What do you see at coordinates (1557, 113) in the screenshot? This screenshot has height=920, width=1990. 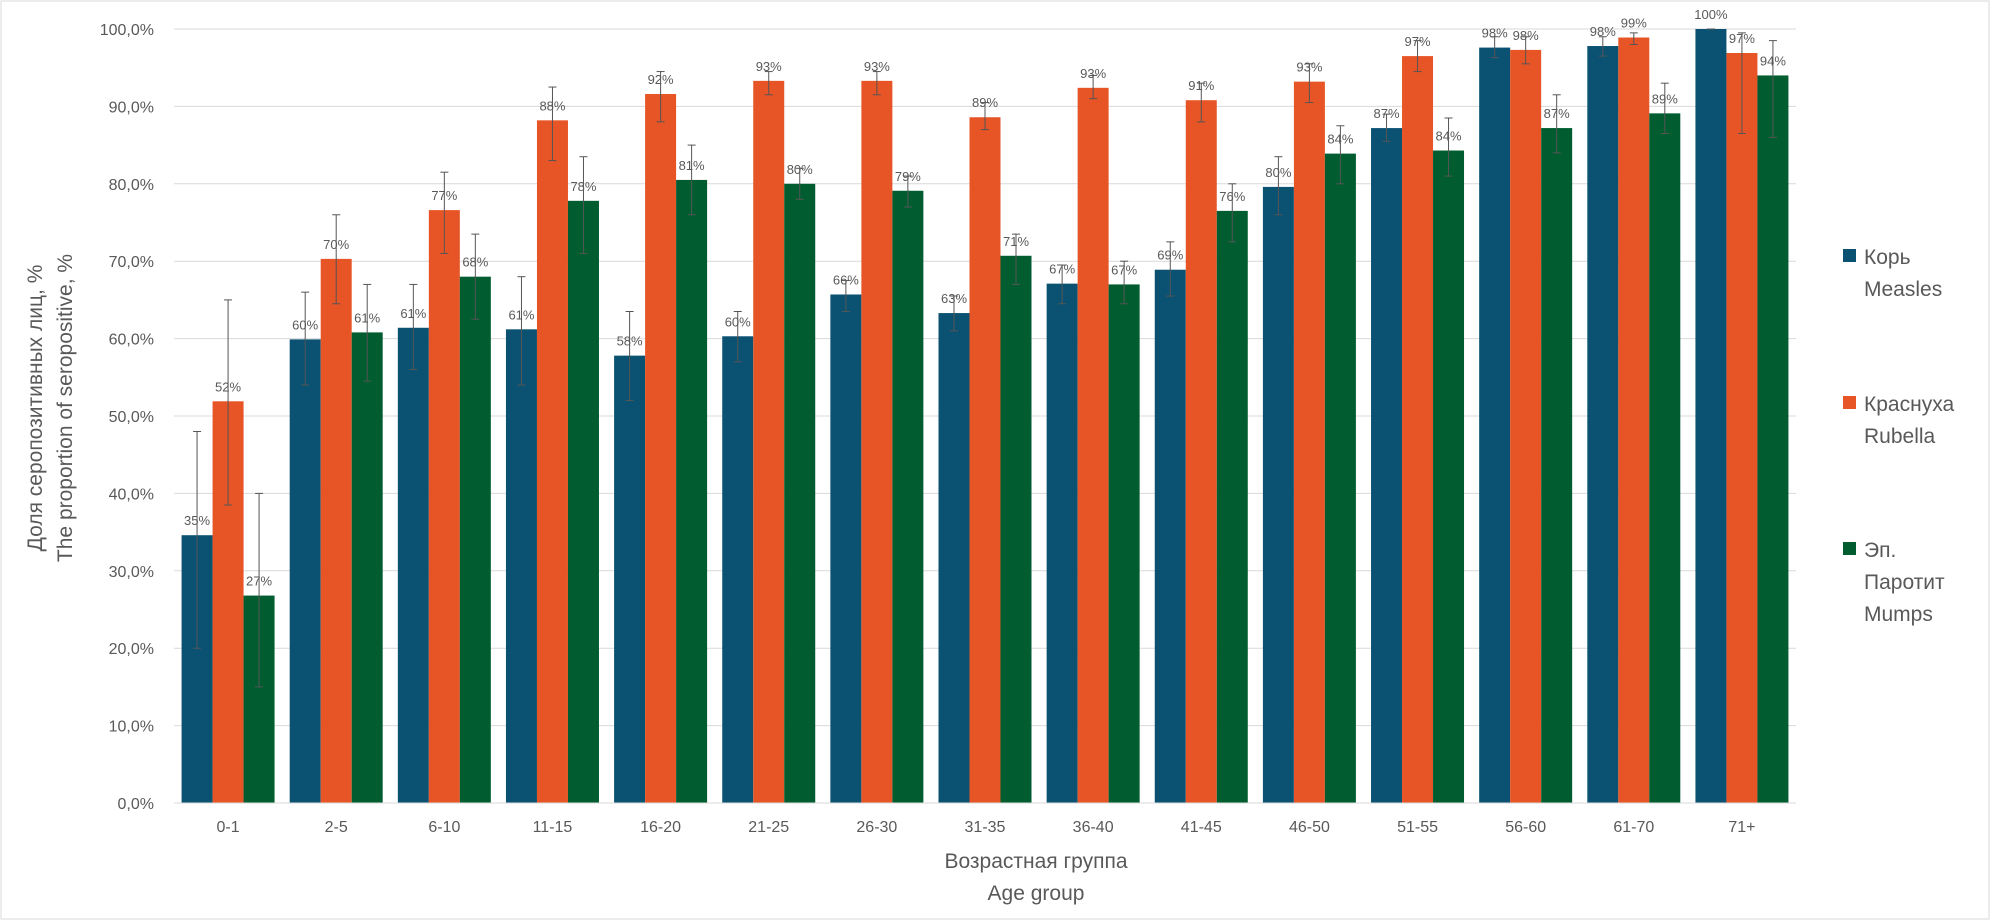 I see `data-label-mumps-56-60: 87%` at bounding box center [1557, 113].